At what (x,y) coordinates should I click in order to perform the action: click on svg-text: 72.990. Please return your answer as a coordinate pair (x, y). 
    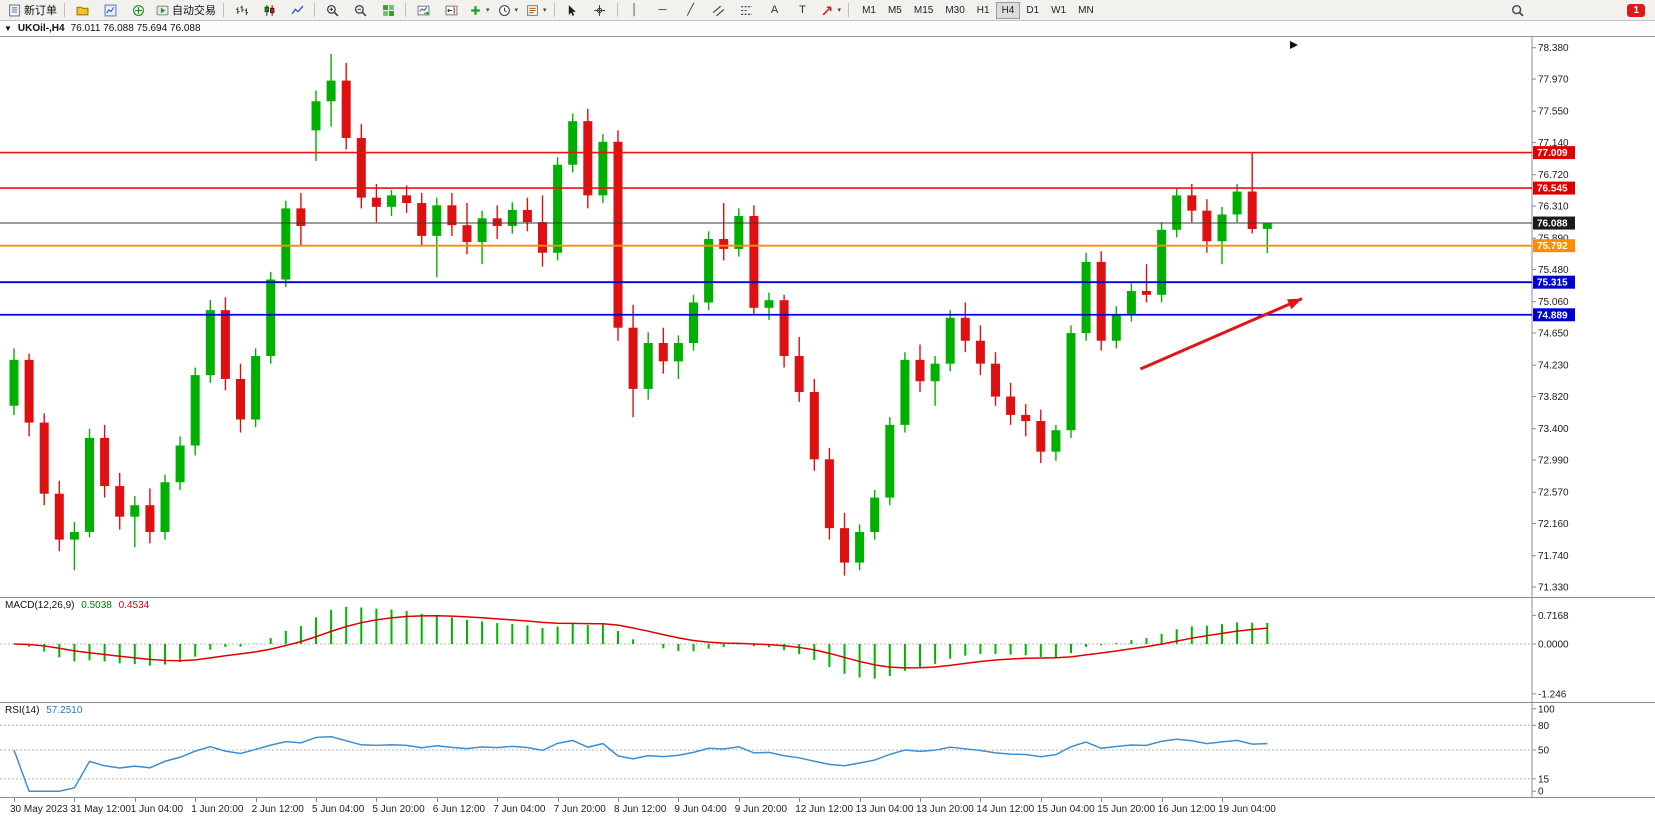
    Looking at the image, I should click on (1553, 461).